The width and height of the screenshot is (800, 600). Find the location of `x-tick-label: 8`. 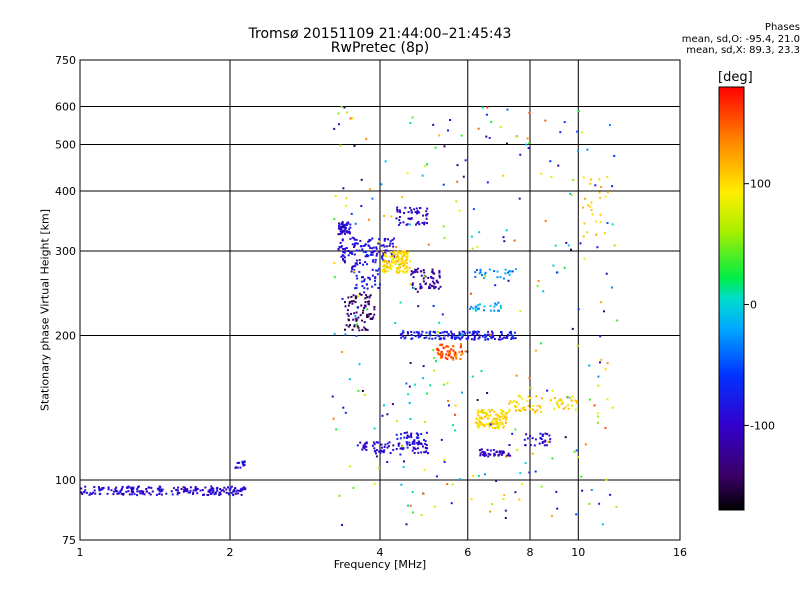

x-tick-label: 8 is located at coordinates (530, 552).